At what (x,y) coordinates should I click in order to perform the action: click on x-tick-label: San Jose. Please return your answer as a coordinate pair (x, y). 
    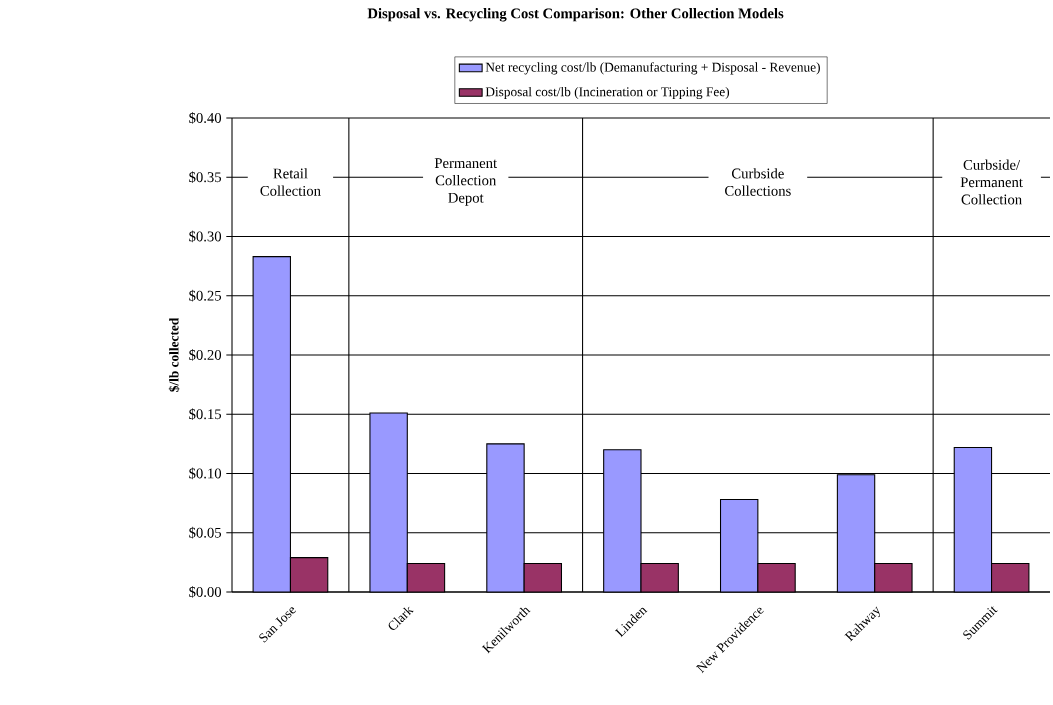
    Looking at the image, I should click on (277, 625).